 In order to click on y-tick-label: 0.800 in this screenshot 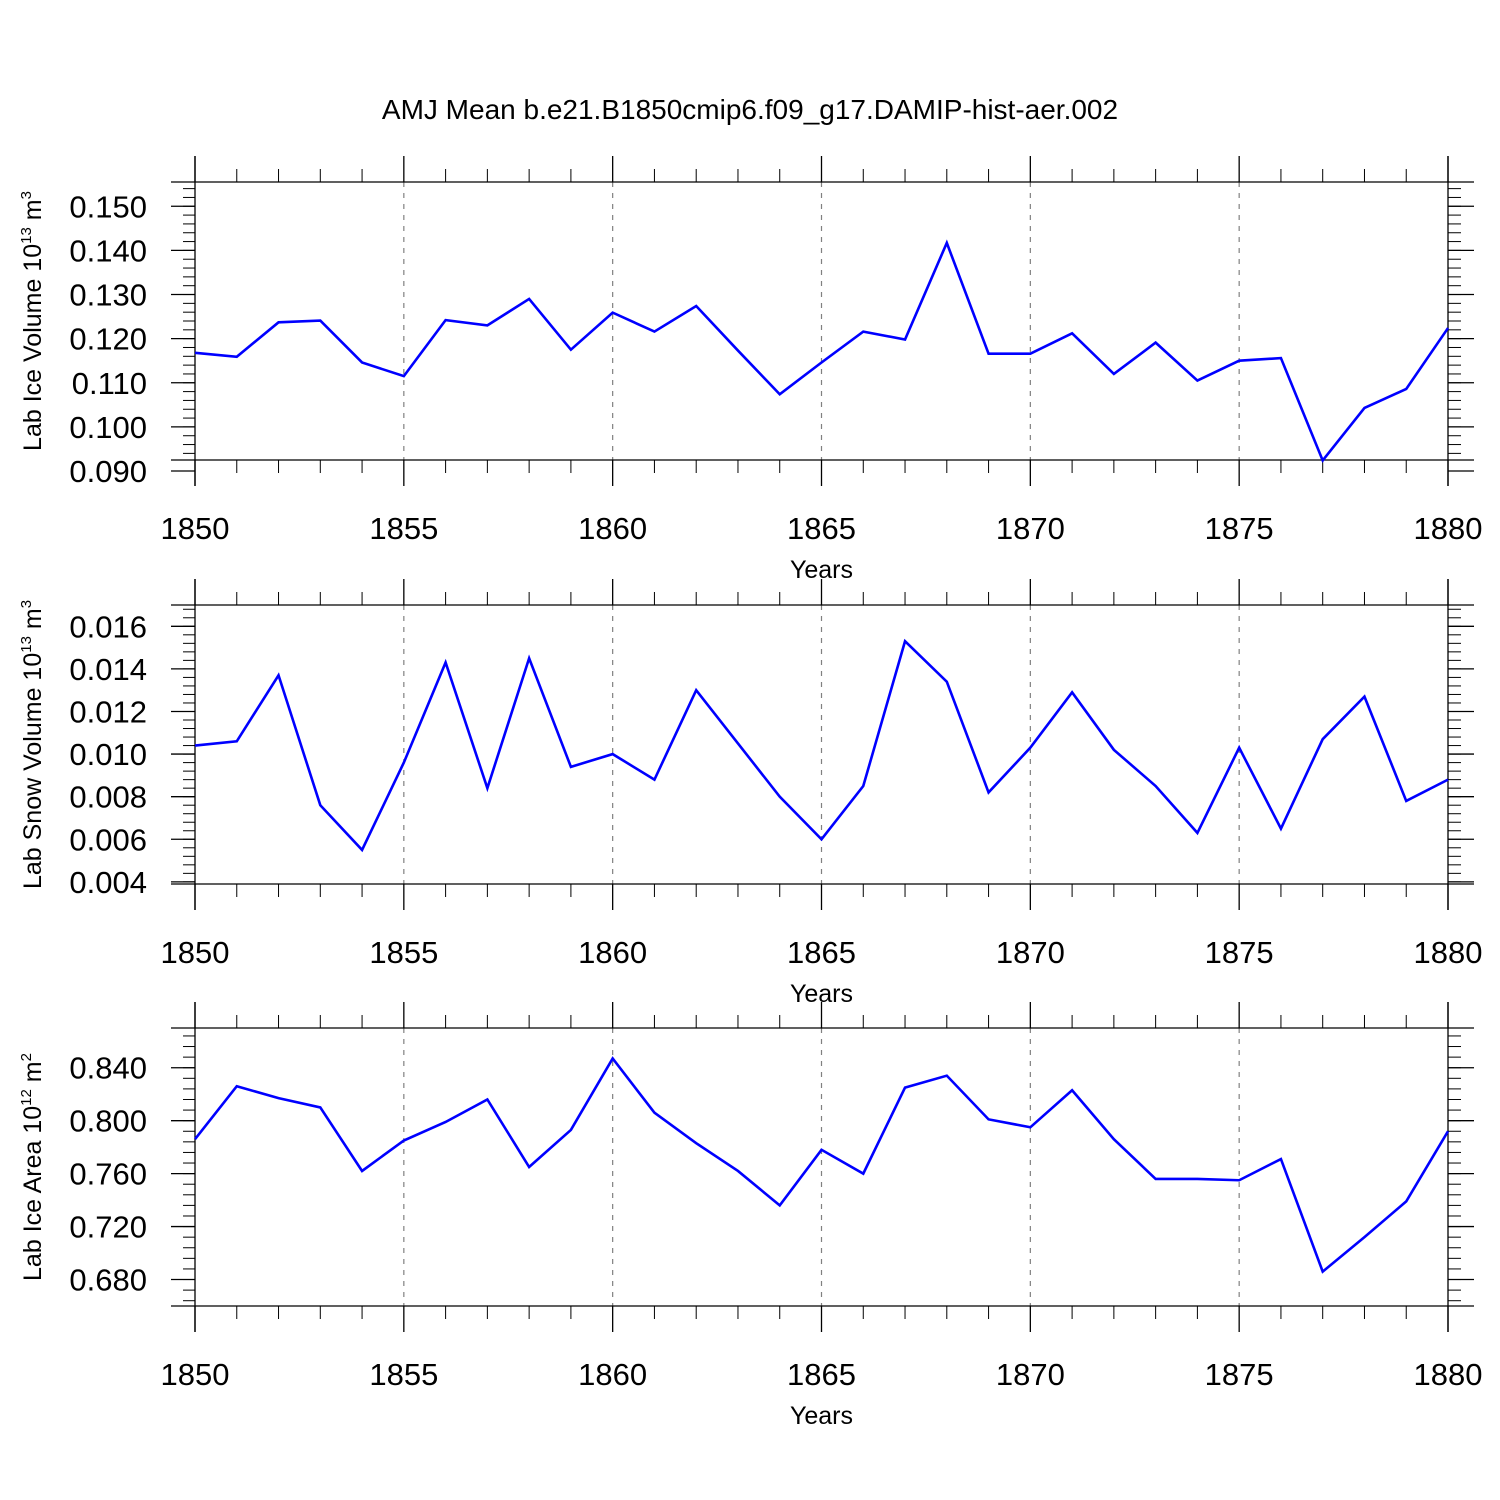, I will do `click(108, 1121)`.